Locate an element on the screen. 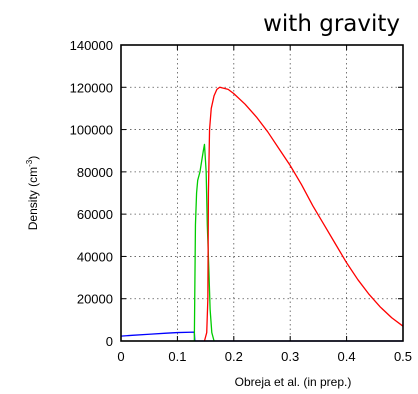 This screenshot has height=394, width=418. y-tick-label: 60000 is located at coordinates (95, 214).